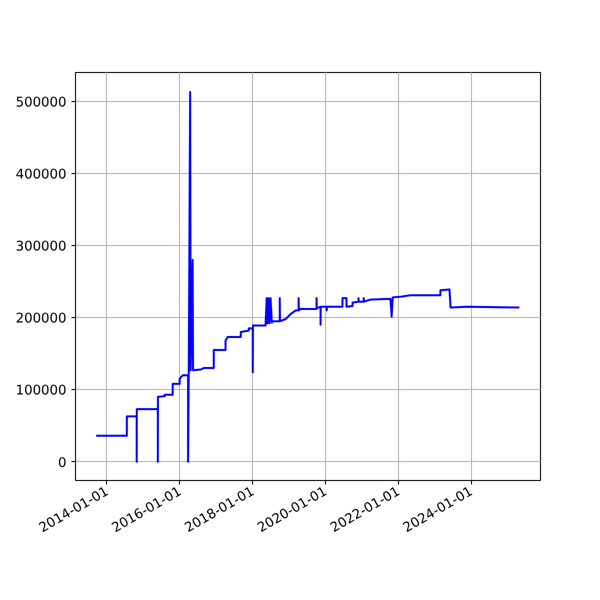 This screenshot has width=600, height=600. Describe the element at coordinates (41, 174) in the screenshot. I see `y-tick-label: 400000` at that location.